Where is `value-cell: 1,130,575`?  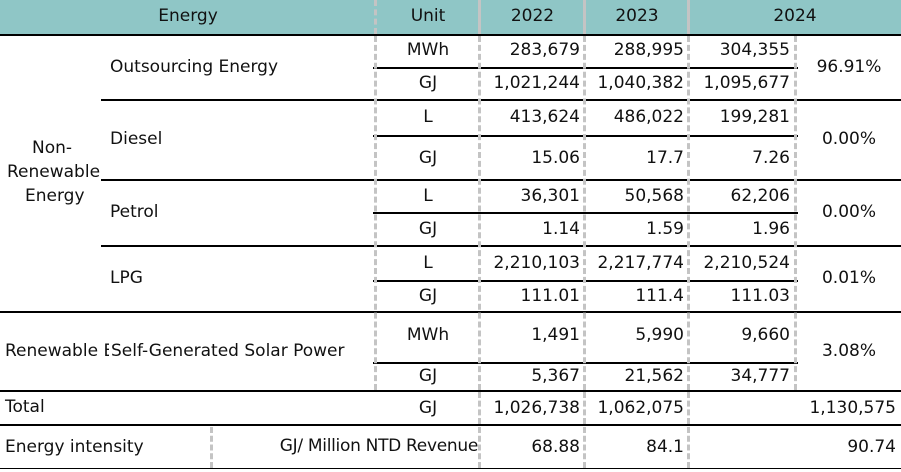 value-cell: 1,130,575 is located at coordinates (852, 408).